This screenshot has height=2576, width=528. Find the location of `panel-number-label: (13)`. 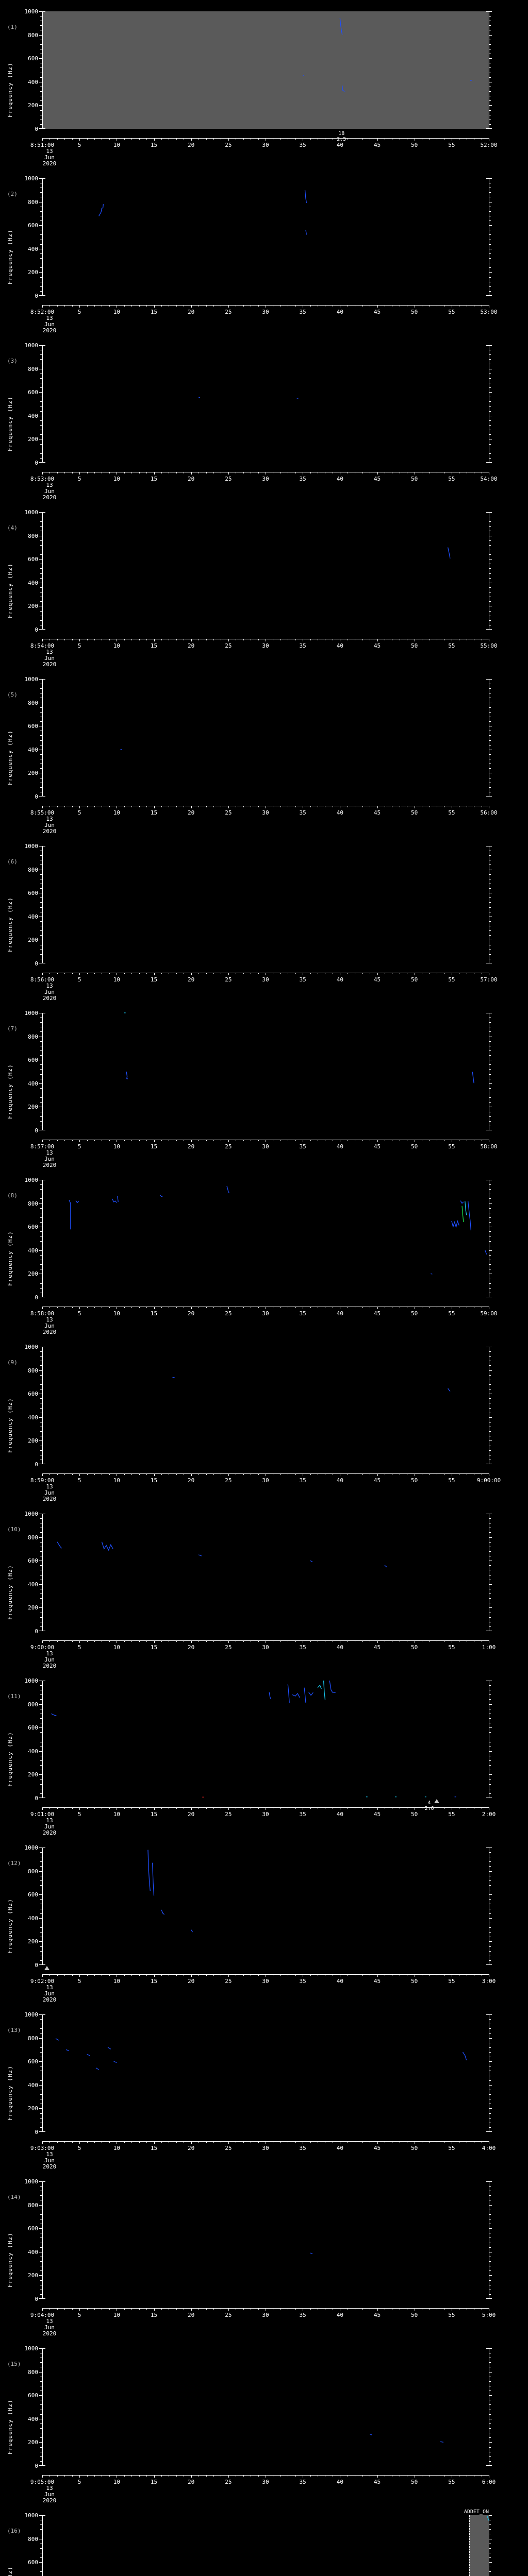

panel-number-label: (13) is located at coordinates (14, 2030).